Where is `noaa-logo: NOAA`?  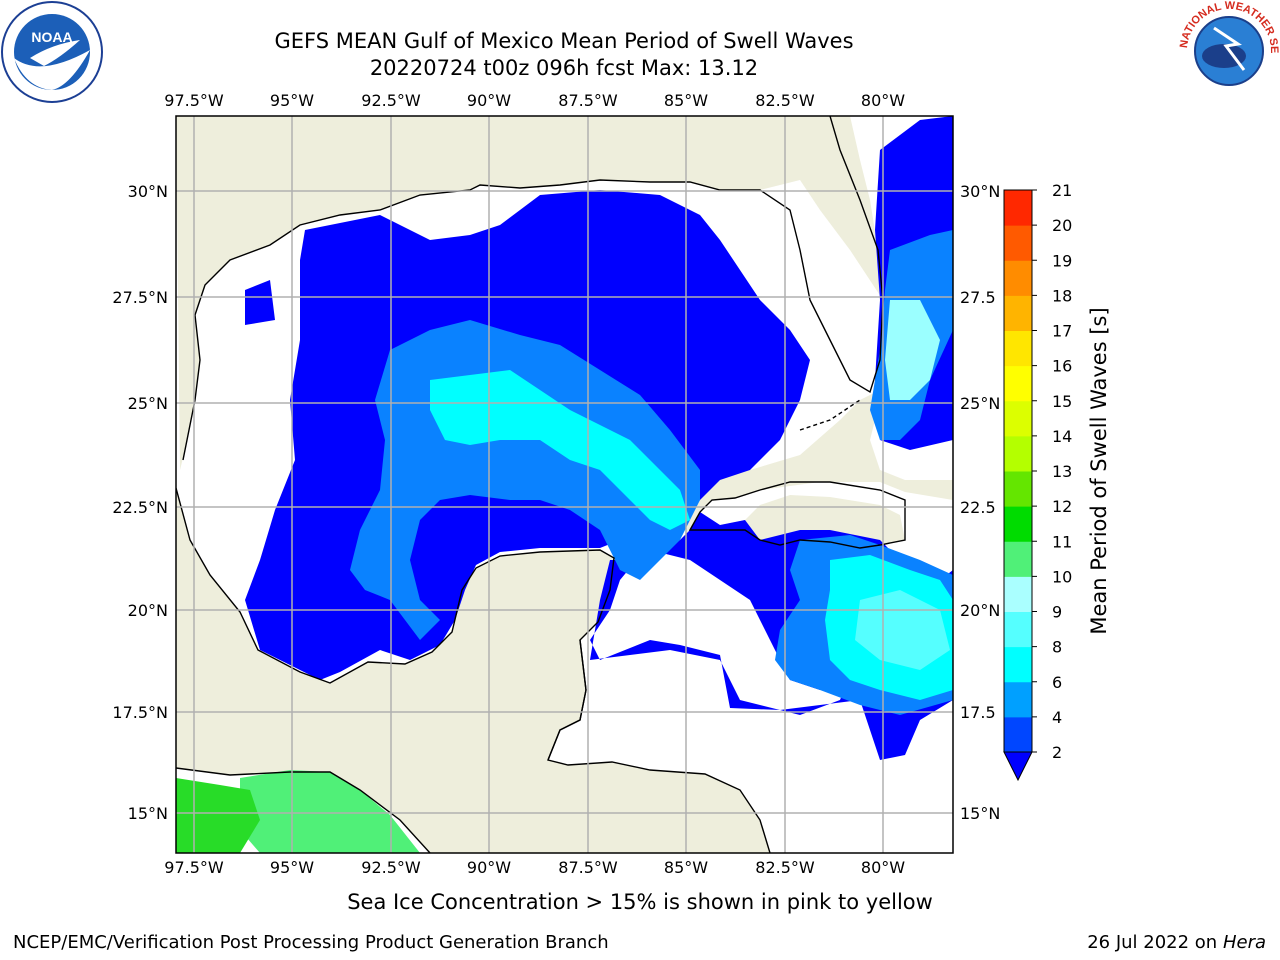
noaa-logo: NOAA is located at coordinates (52, 54).